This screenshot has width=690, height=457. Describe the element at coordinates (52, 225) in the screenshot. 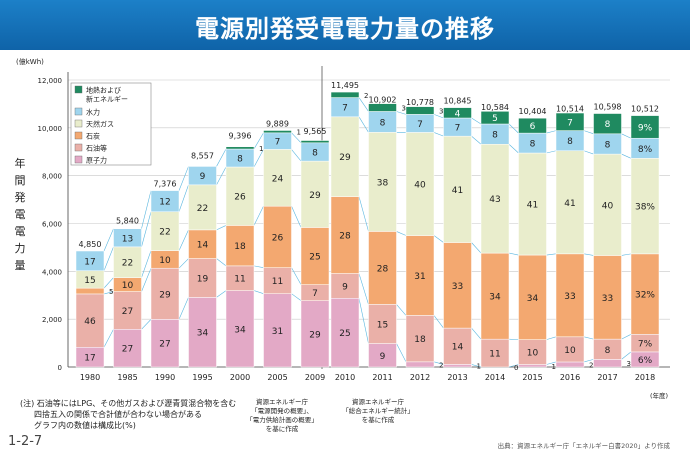

I see `y-tick-label: 6,000` at that location.